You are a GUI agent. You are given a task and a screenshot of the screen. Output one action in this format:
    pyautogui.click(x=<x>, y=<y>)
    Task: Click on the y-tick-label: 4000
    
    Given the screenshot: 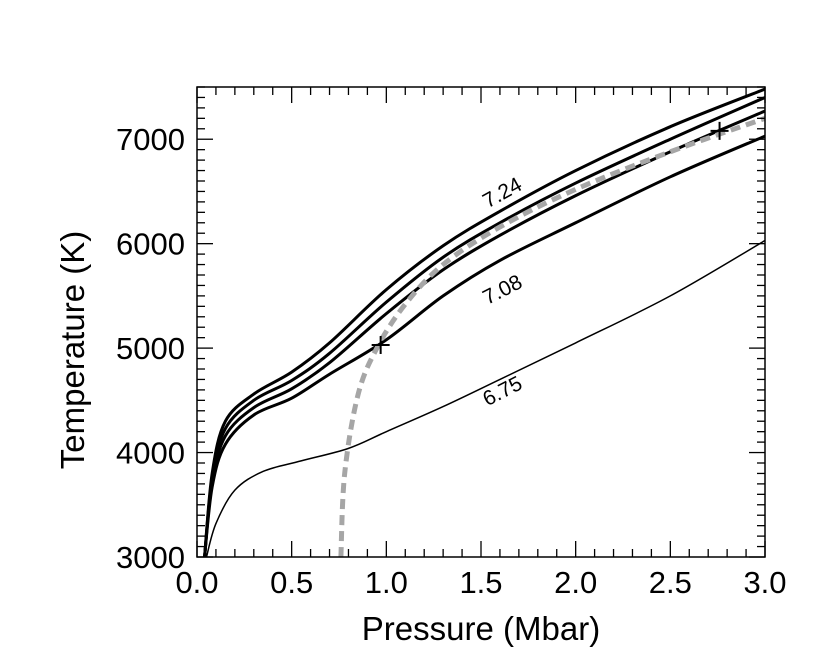 What is the action you would take?
    pyautogui.click(x=150, y=453)
    